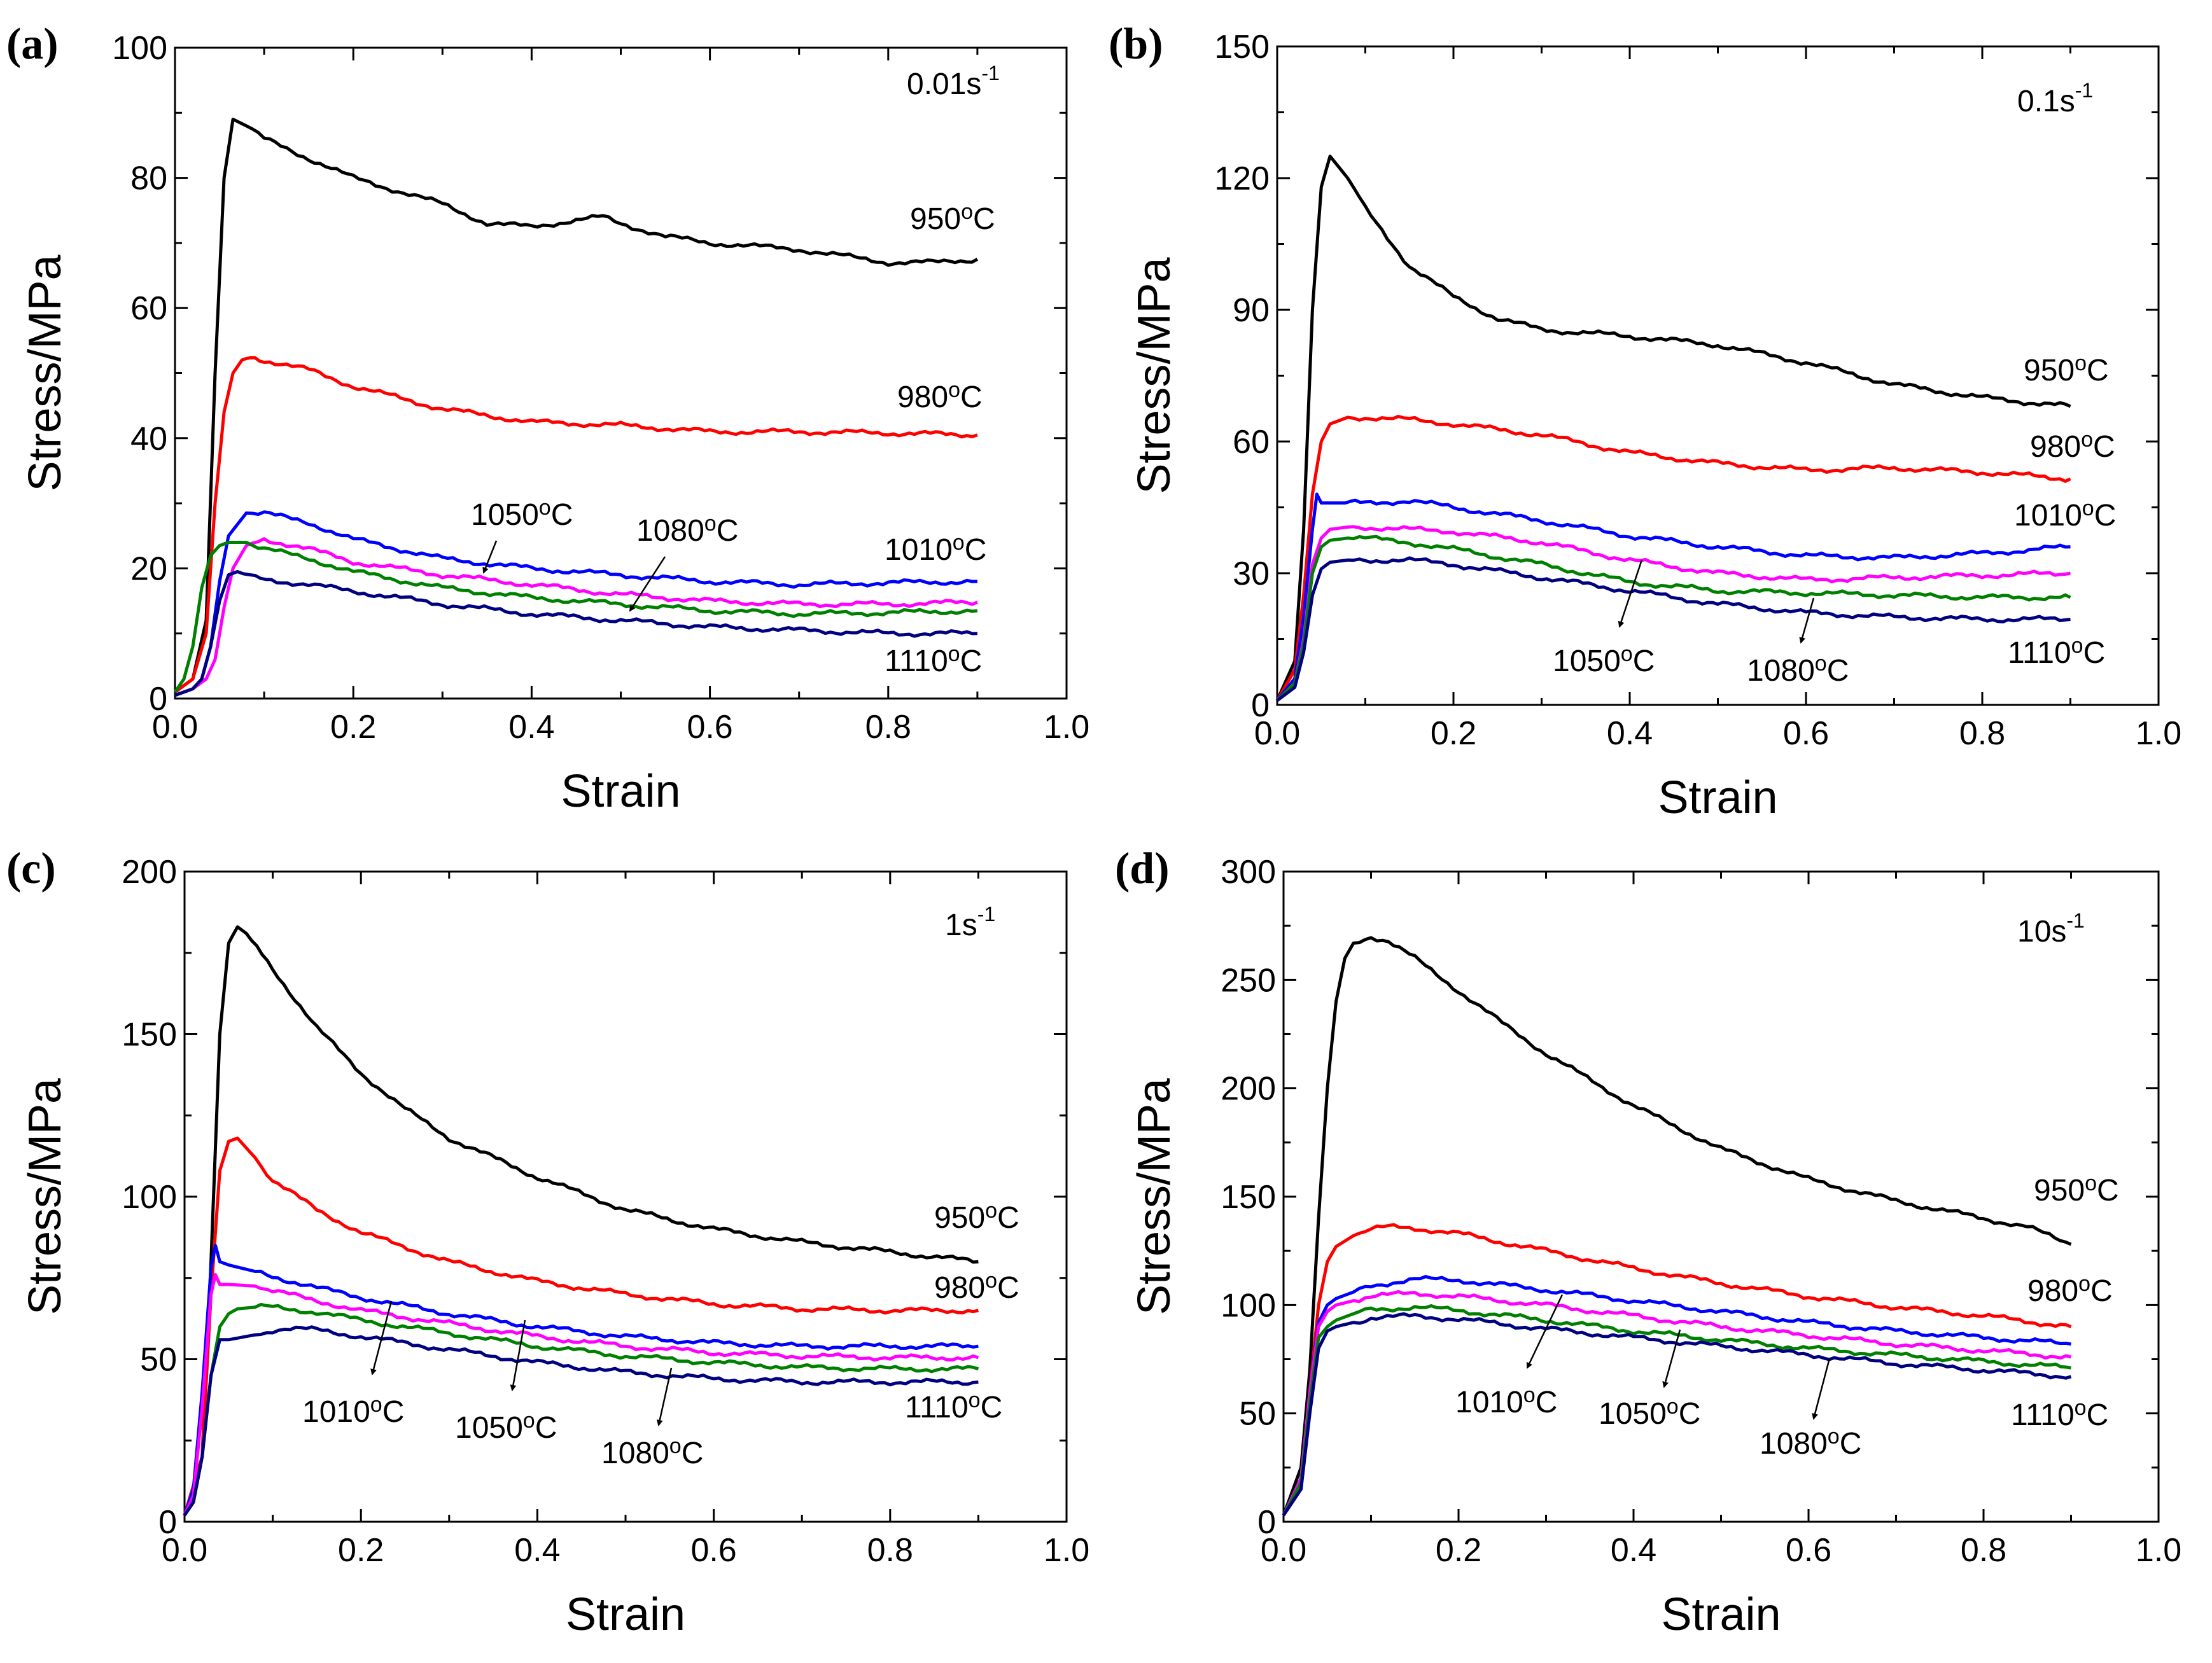 The width and height of the screenshot is (2212, 1663). Describe the element at coordinates (2051, 929) in the screenshot. I see `strain-rate-label: 10s-1` at that location.